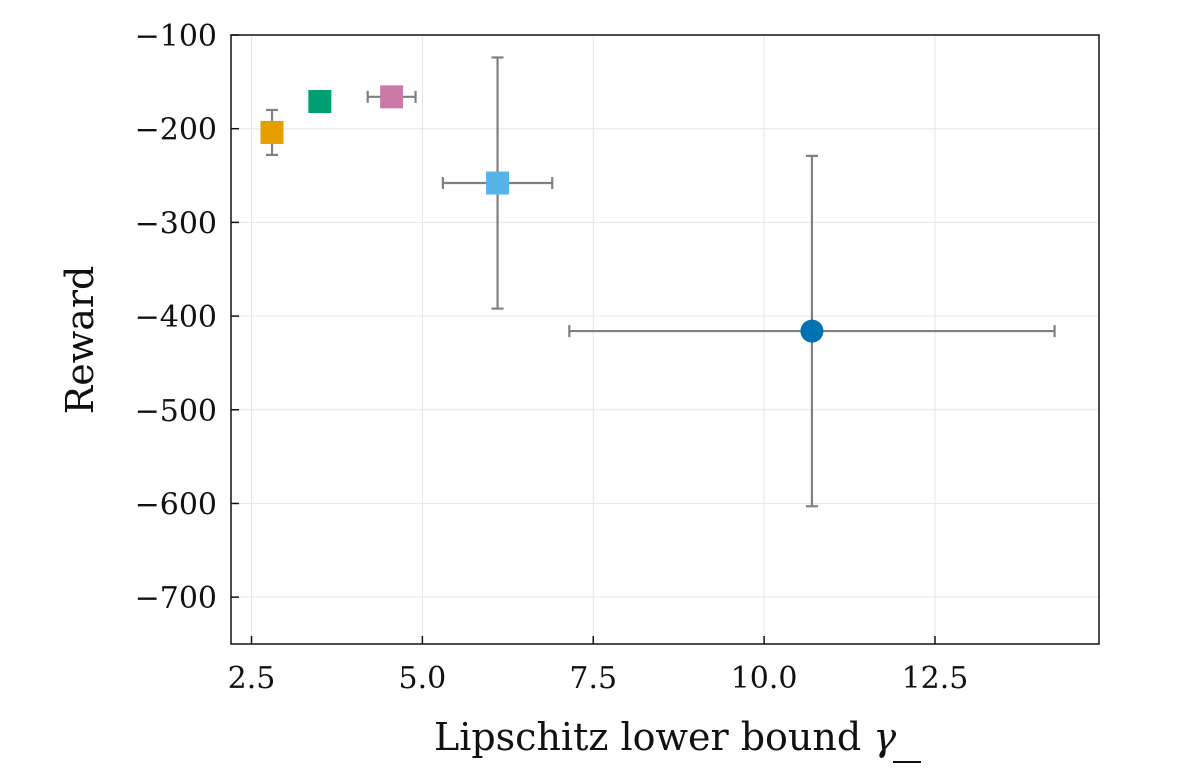  Describe the element at coordinates (252, 678) in the screenshot. I see `x-tick-label: 2.5` at that location.